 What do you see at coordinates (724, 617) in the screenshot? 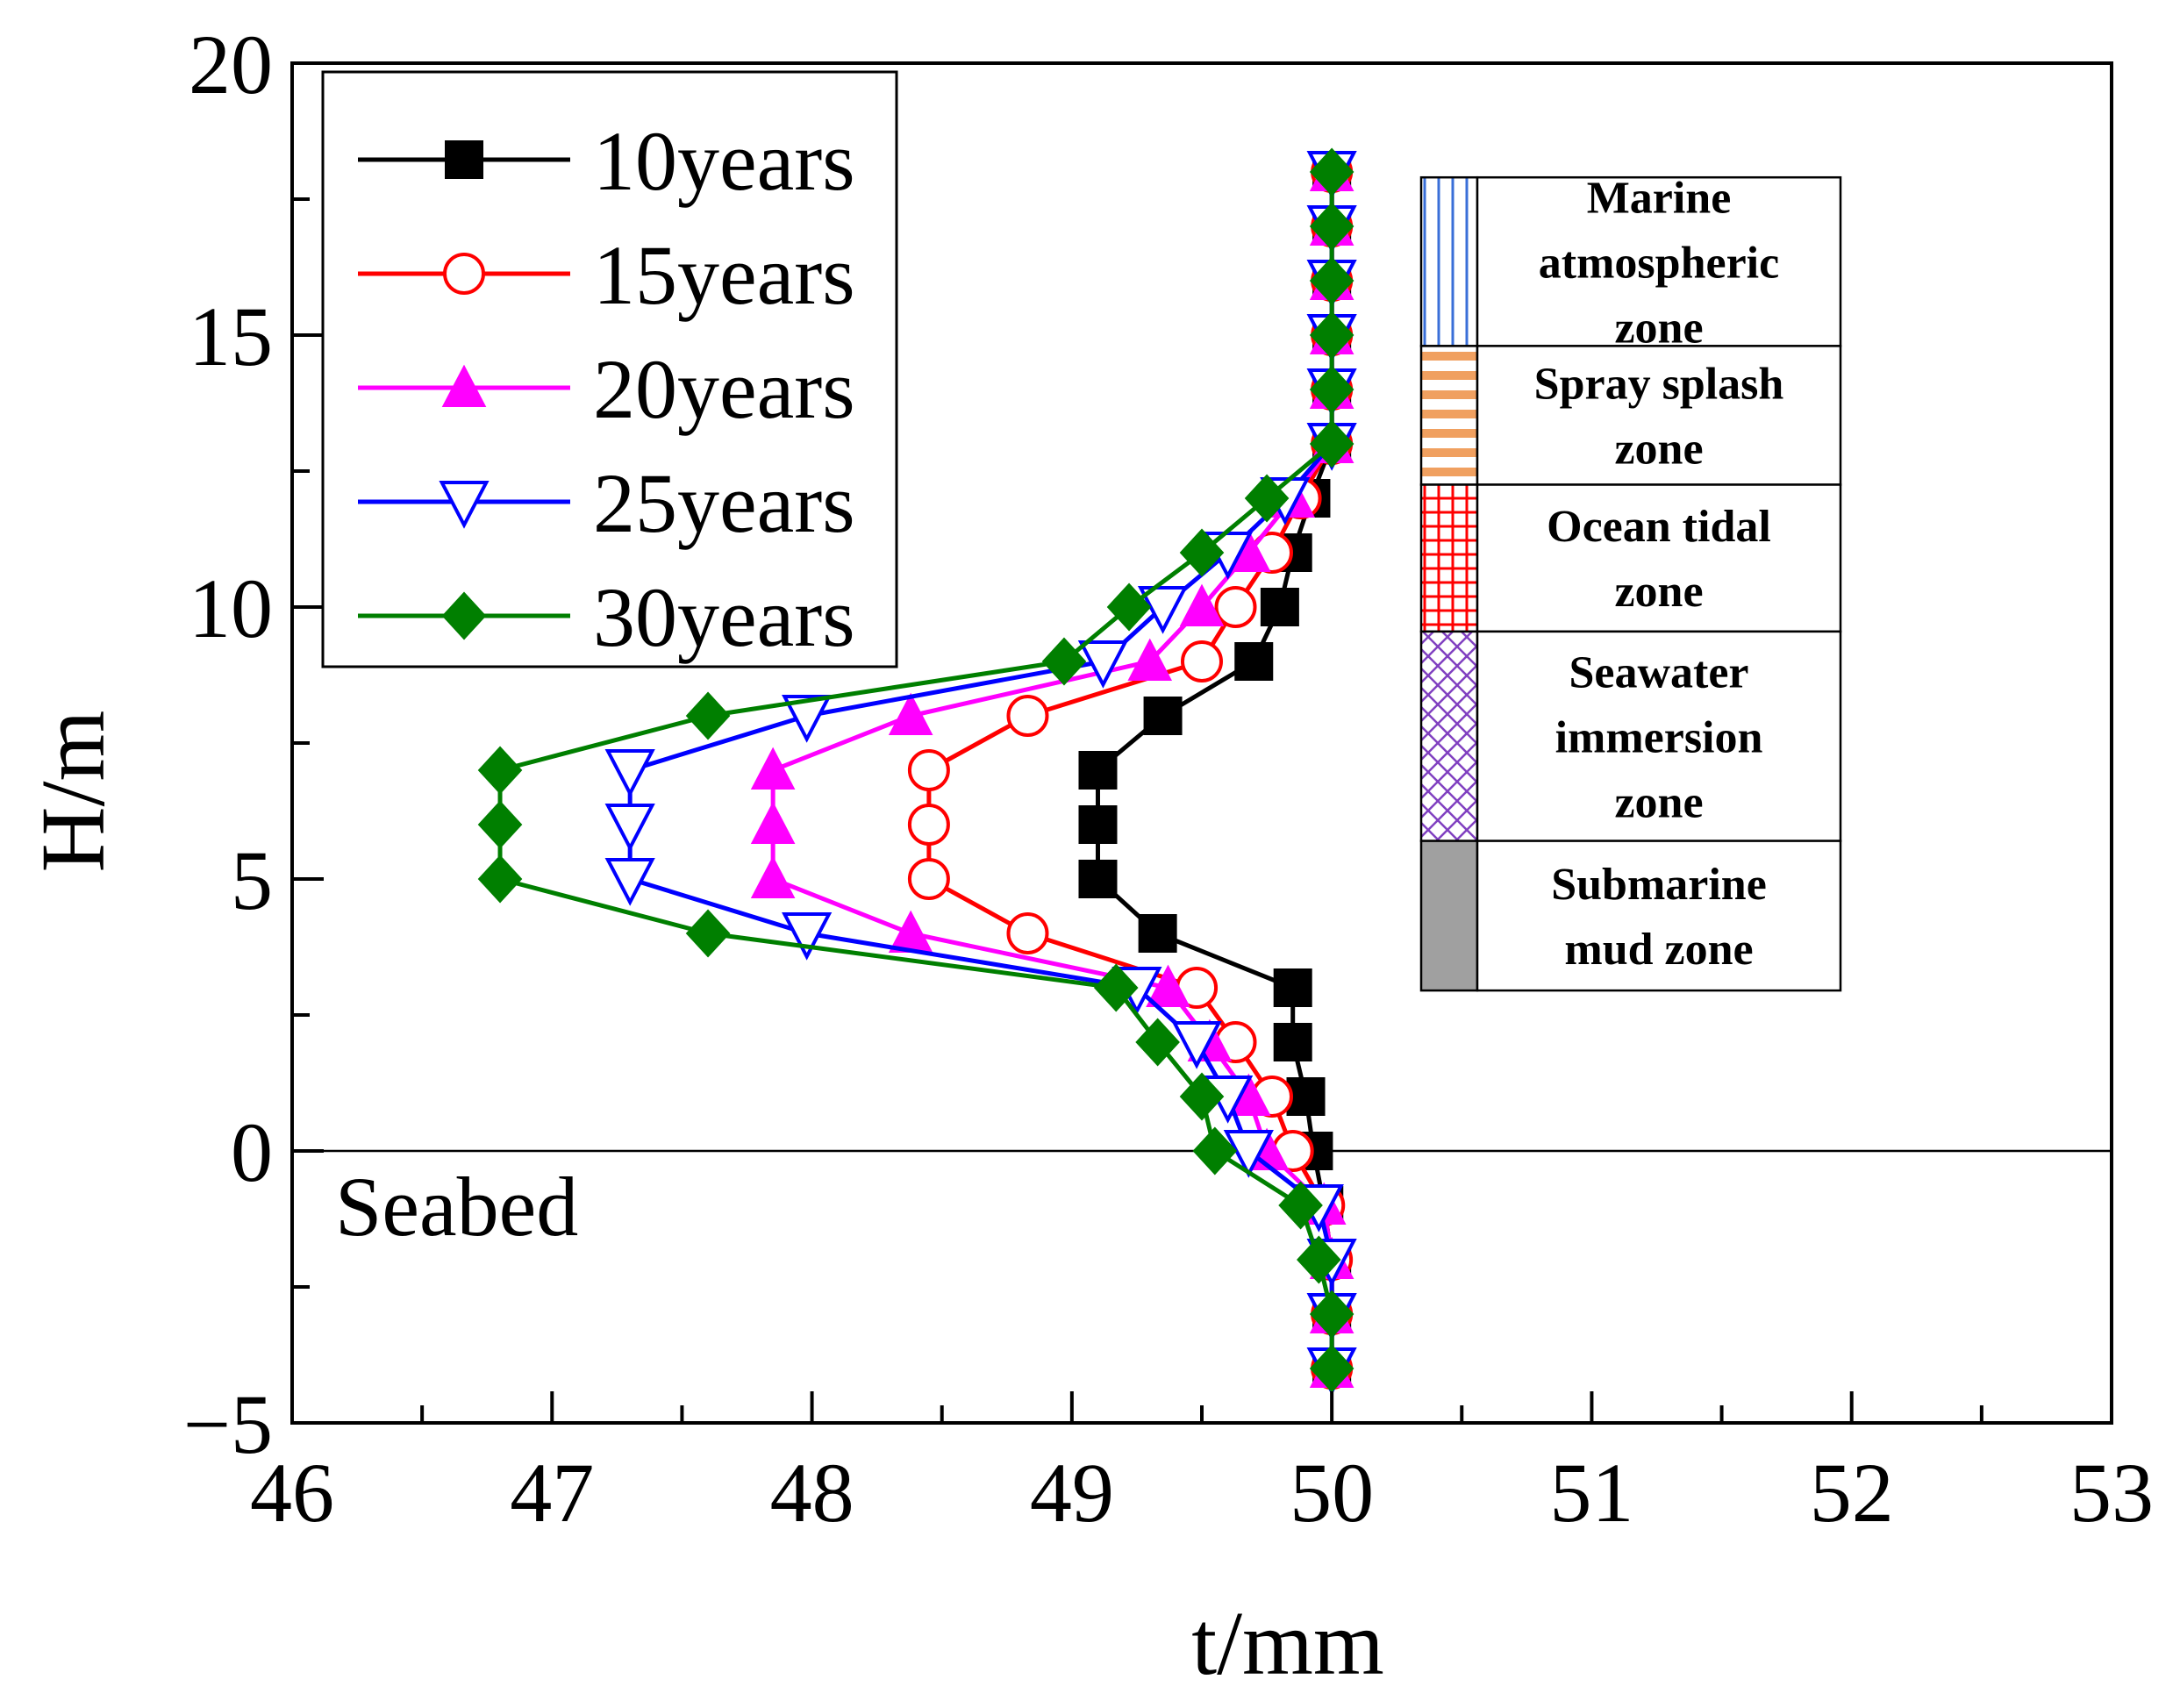
I see `legend-label: 30years` at bounding box center [724, 617].